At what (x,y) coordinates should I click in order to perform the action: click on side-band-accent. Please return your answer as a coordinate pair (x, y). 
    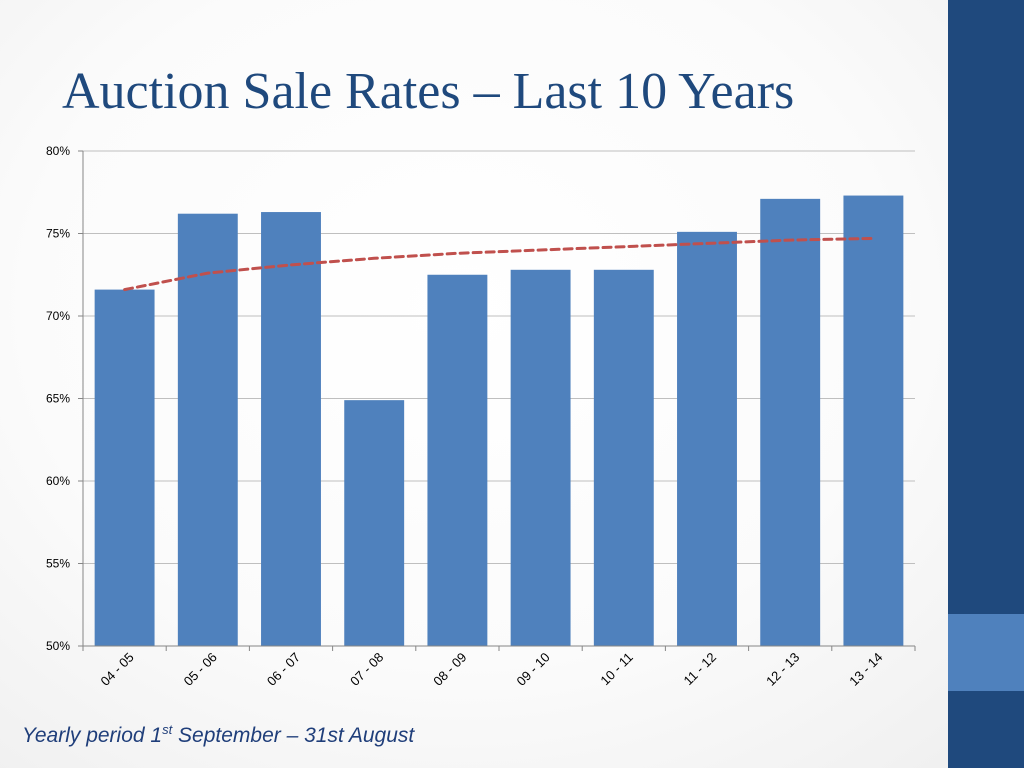
    Looking at the image, I should click on (986, 652).